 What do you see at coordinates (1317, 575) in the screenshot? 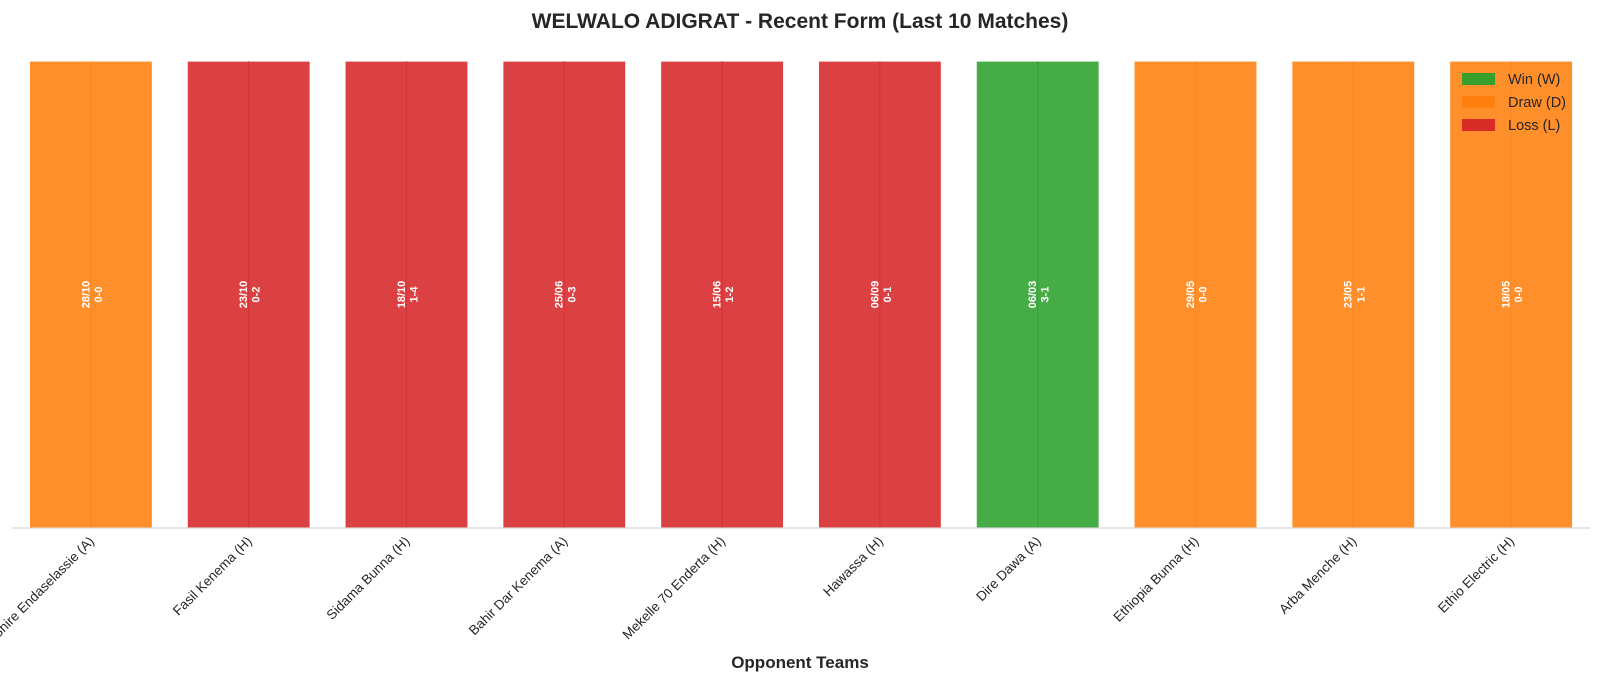
I see `x-tick-label-9: Arba Menche (H)` at bounding box center [1317, 575].